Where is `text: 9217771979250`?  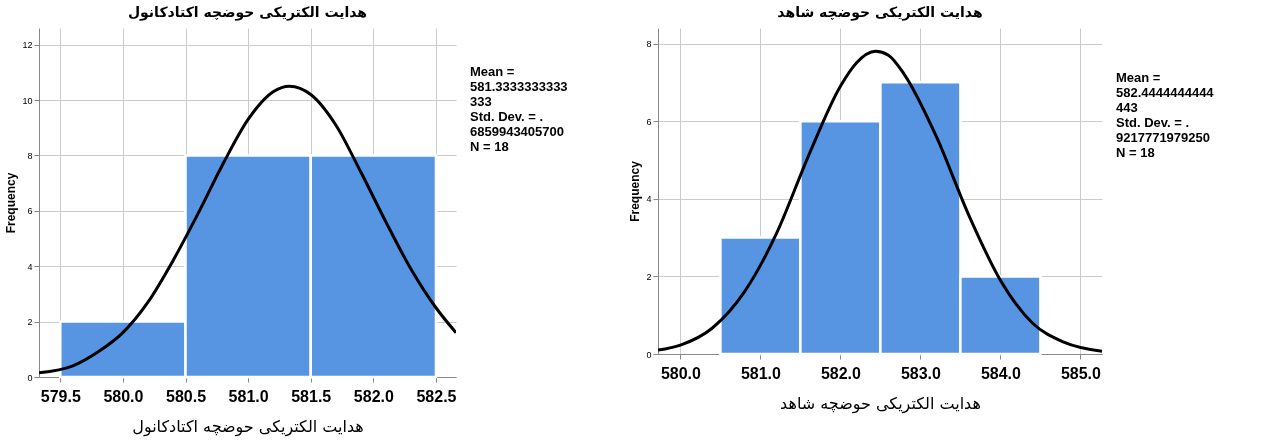
text: 9217771979250 is located at coordinates (1163, 137).